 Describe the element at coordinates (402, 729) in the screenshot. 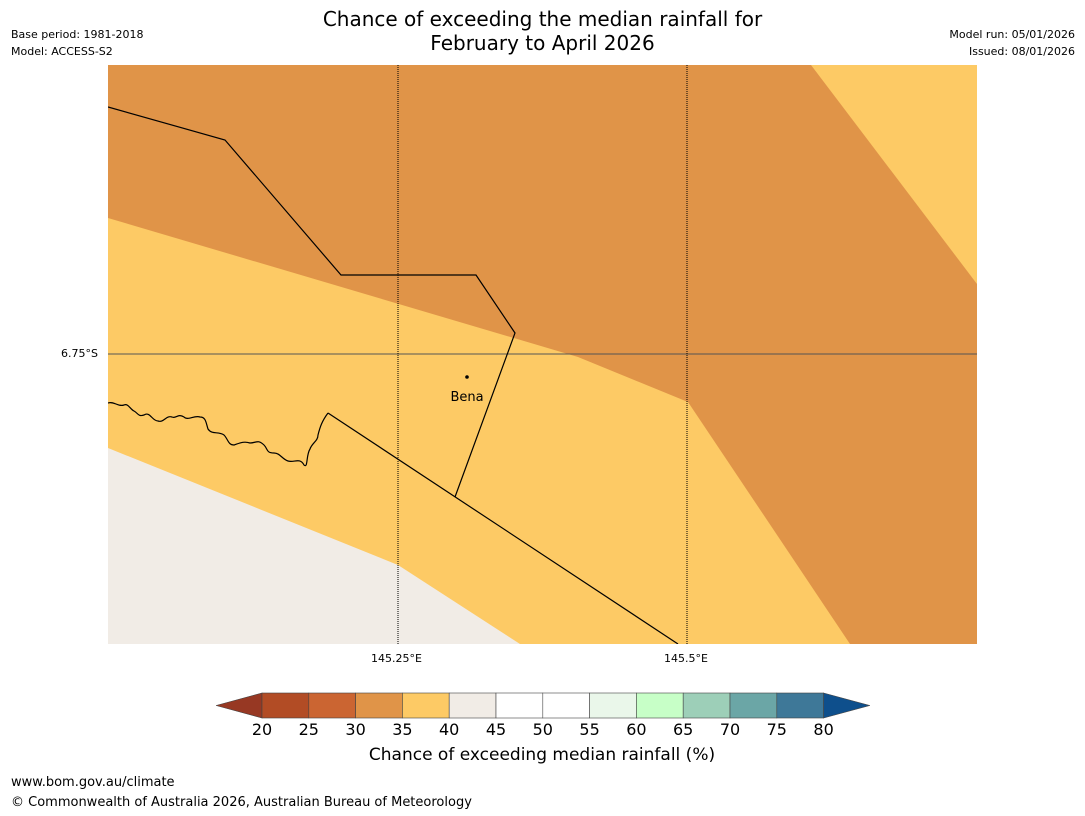

I see `colorbar-tick-label: 35` at that location.